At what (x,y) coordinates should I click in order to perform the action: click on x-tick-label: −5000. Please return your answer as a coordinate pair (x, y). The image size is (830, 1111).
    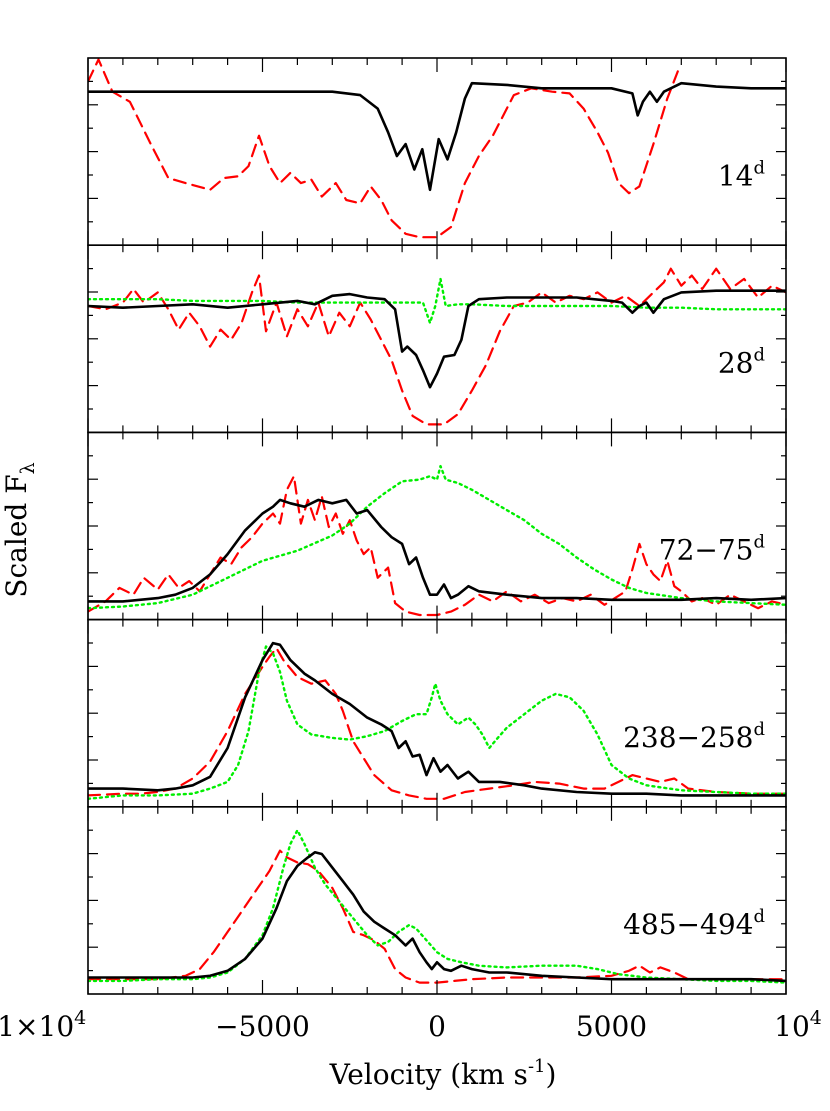
    Looking at the image, I should click on (262, 1026).